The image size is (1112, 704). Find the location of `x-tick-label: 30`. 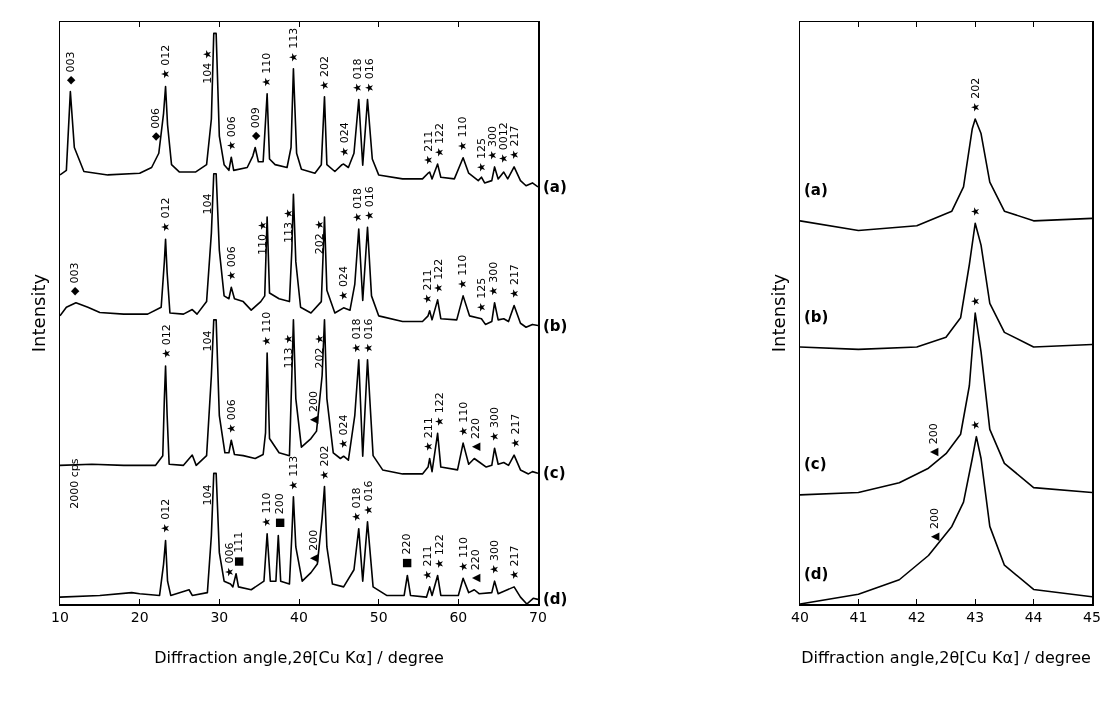

x-tick-label: 30 is located at coordinates (219, 617).